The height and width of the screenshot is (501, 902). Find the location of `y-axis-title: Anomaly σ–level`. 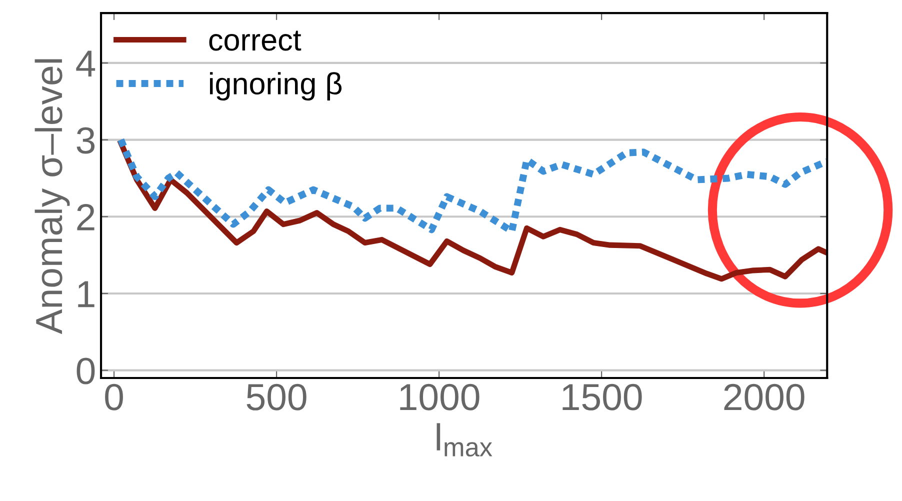

y-axis-title: Anomaly σ–level is located at coordinates (52, 196).